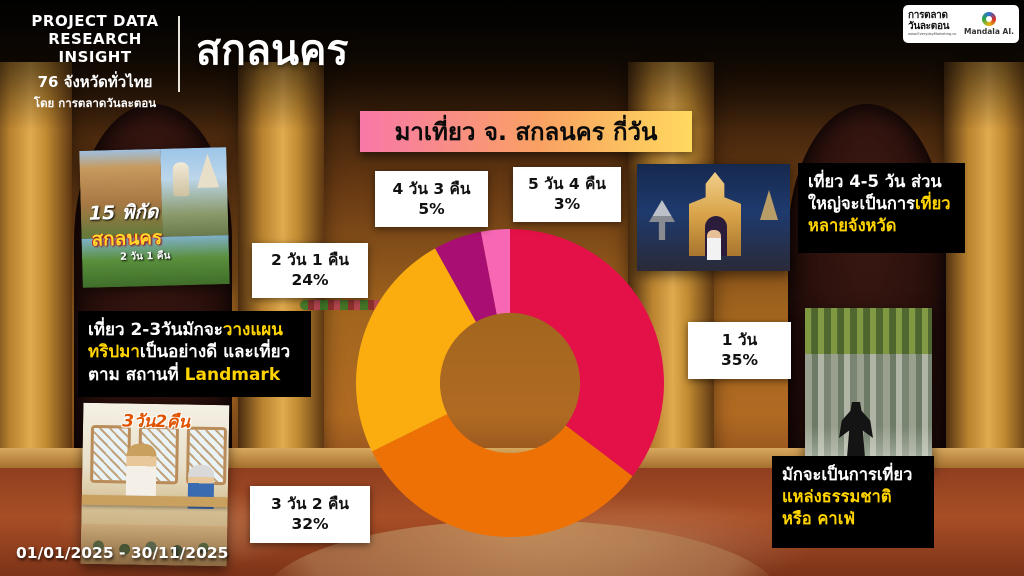 Image resolution: width=1024 pixels, height=576 pixels. Describe the element at coordinates (181, 179) in the screenshot. I see `lion-statue-icon` at that location.